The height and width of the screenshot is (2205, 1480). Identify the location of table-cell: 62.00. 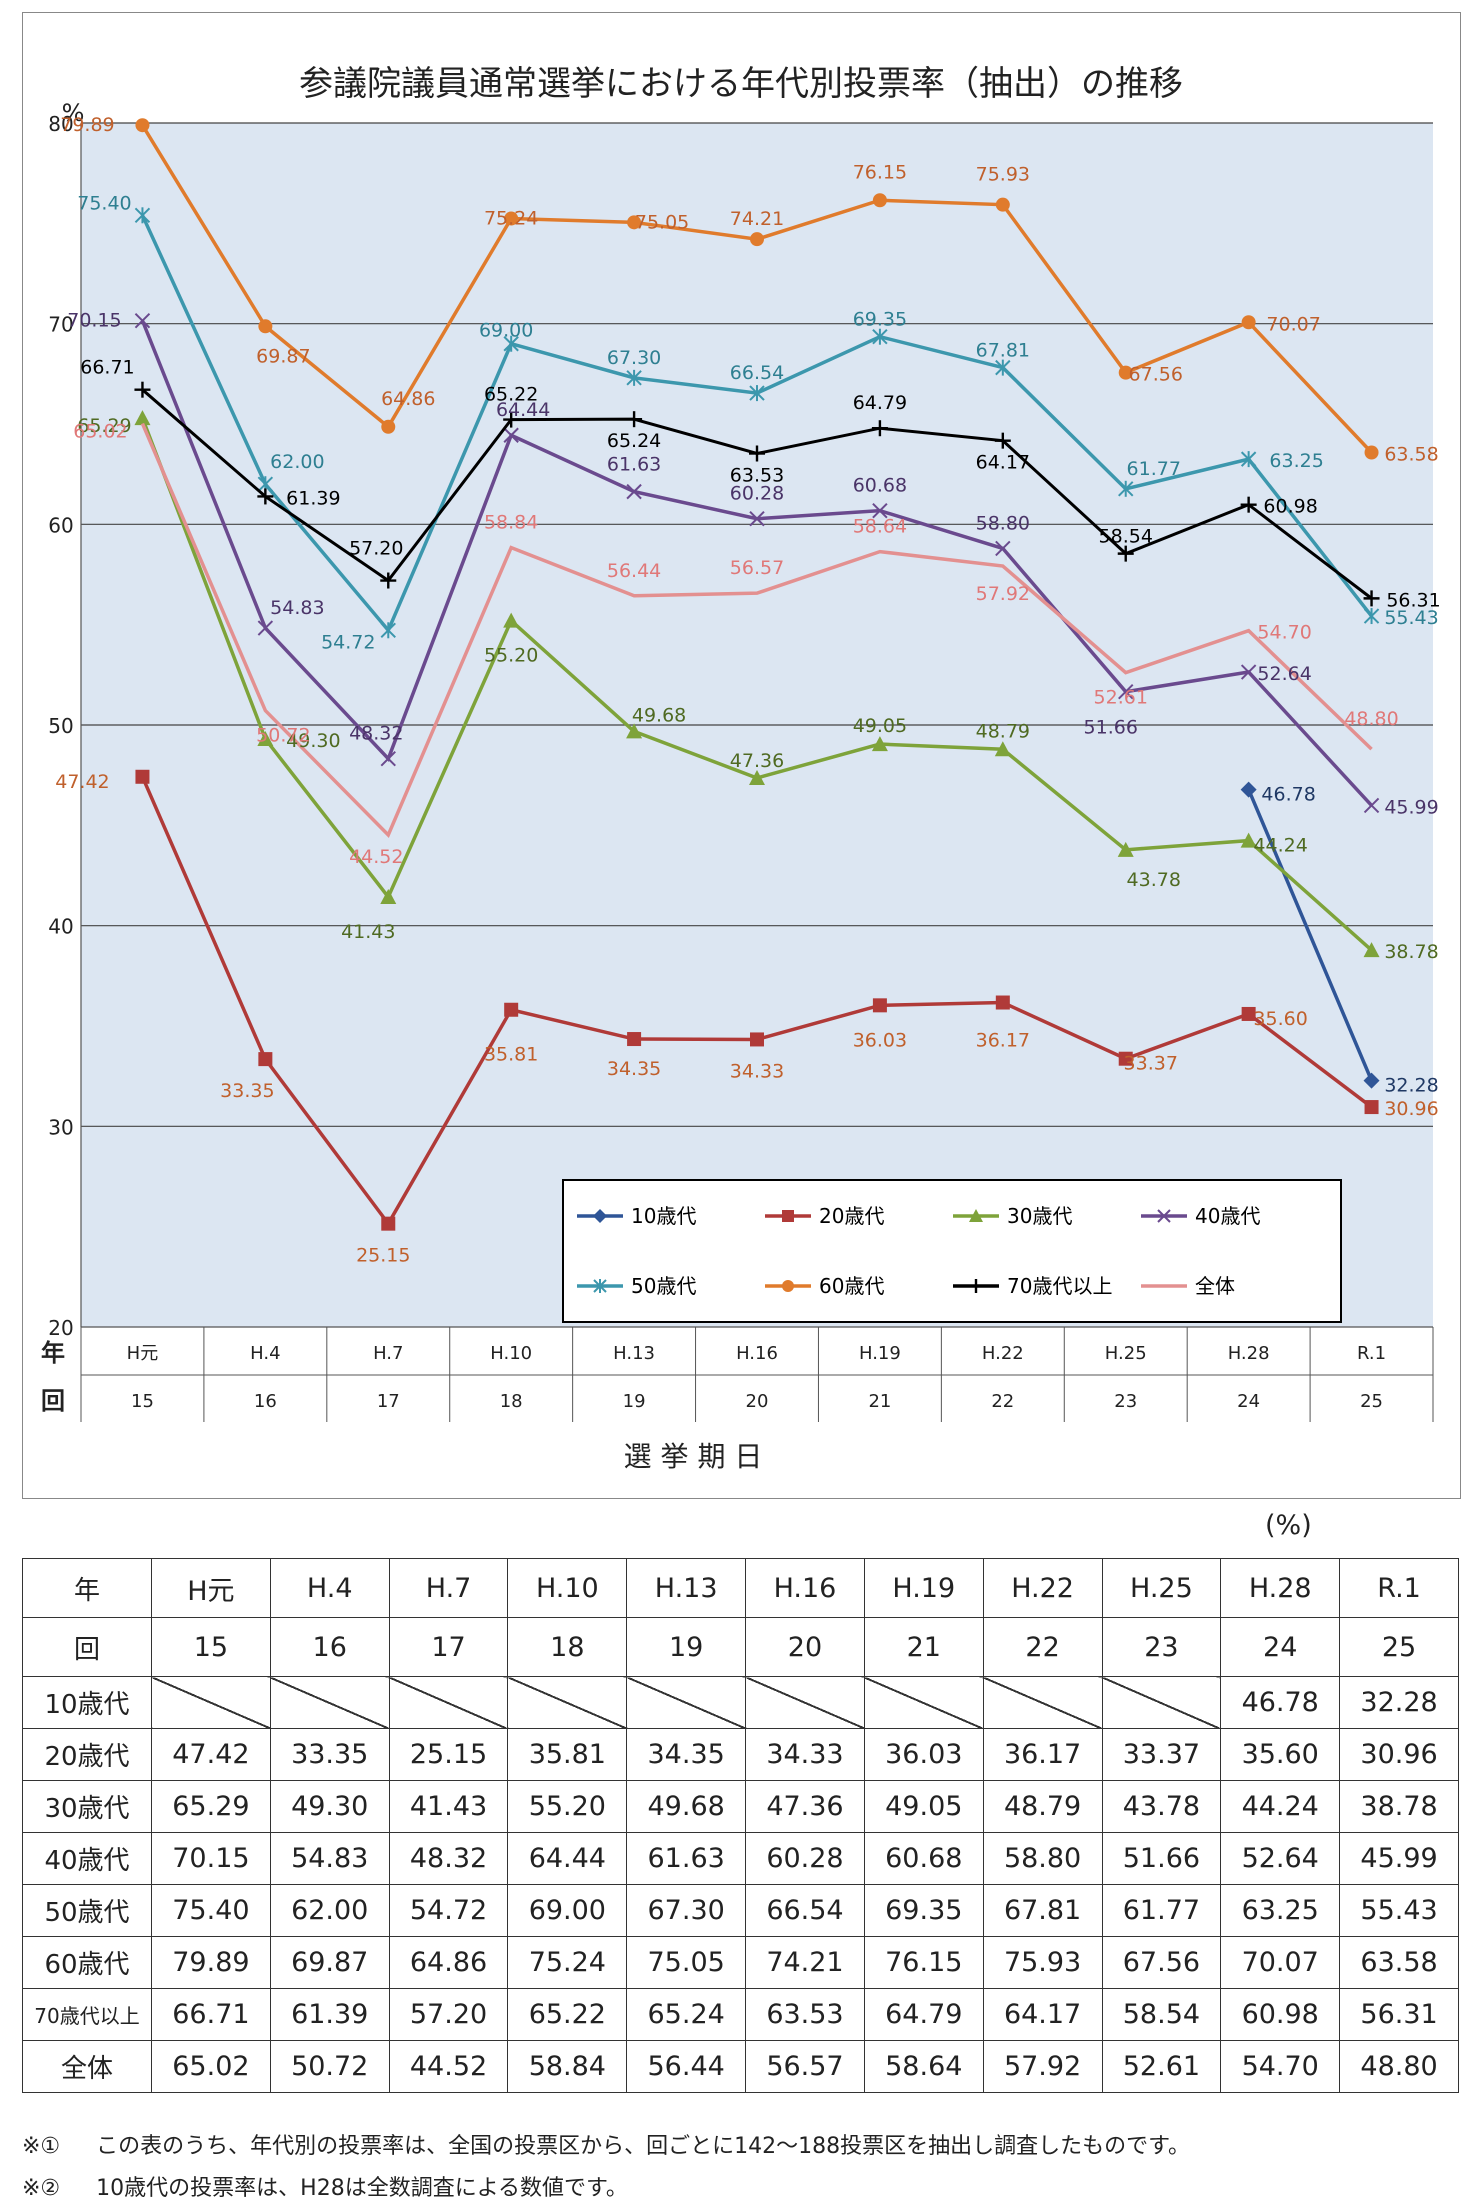
(329, 1910).